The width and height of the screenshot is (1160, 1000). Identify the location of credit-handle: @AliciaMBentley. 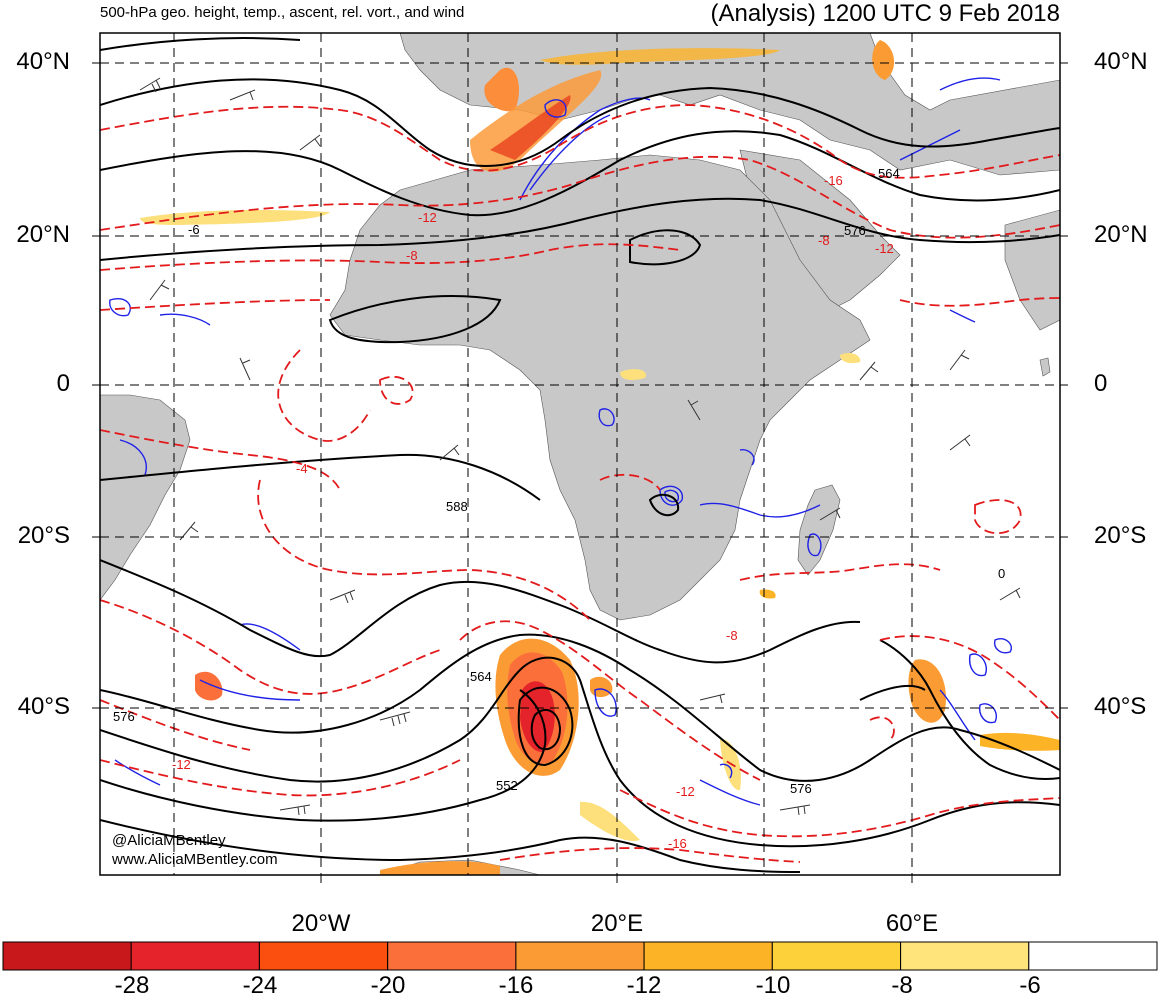
(169, 840).